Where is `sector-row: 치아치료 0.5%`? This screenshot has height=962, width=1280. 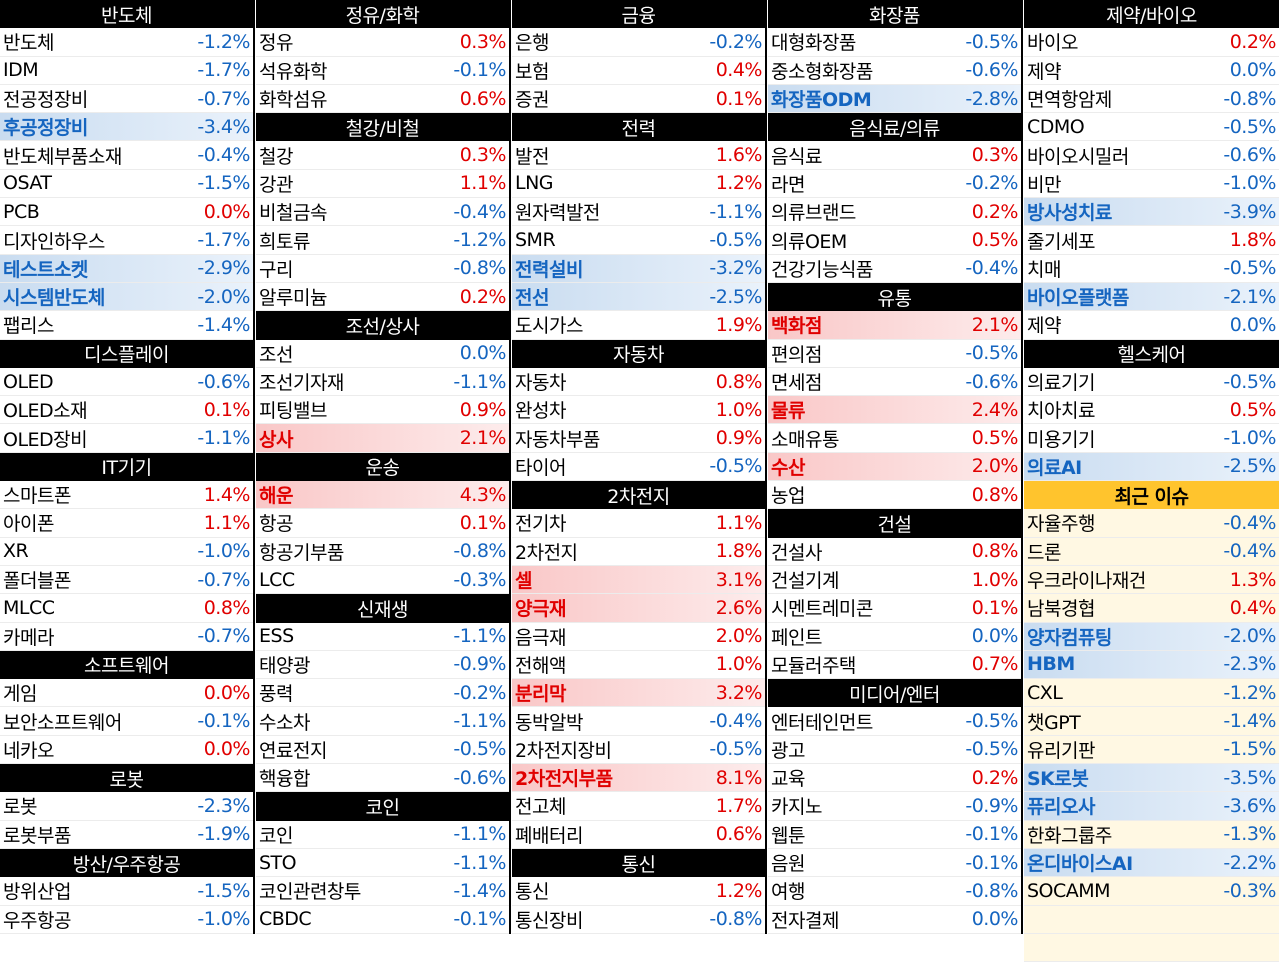
sector-row: 치아치료 0.5% is located at coordinates (1151, 410).